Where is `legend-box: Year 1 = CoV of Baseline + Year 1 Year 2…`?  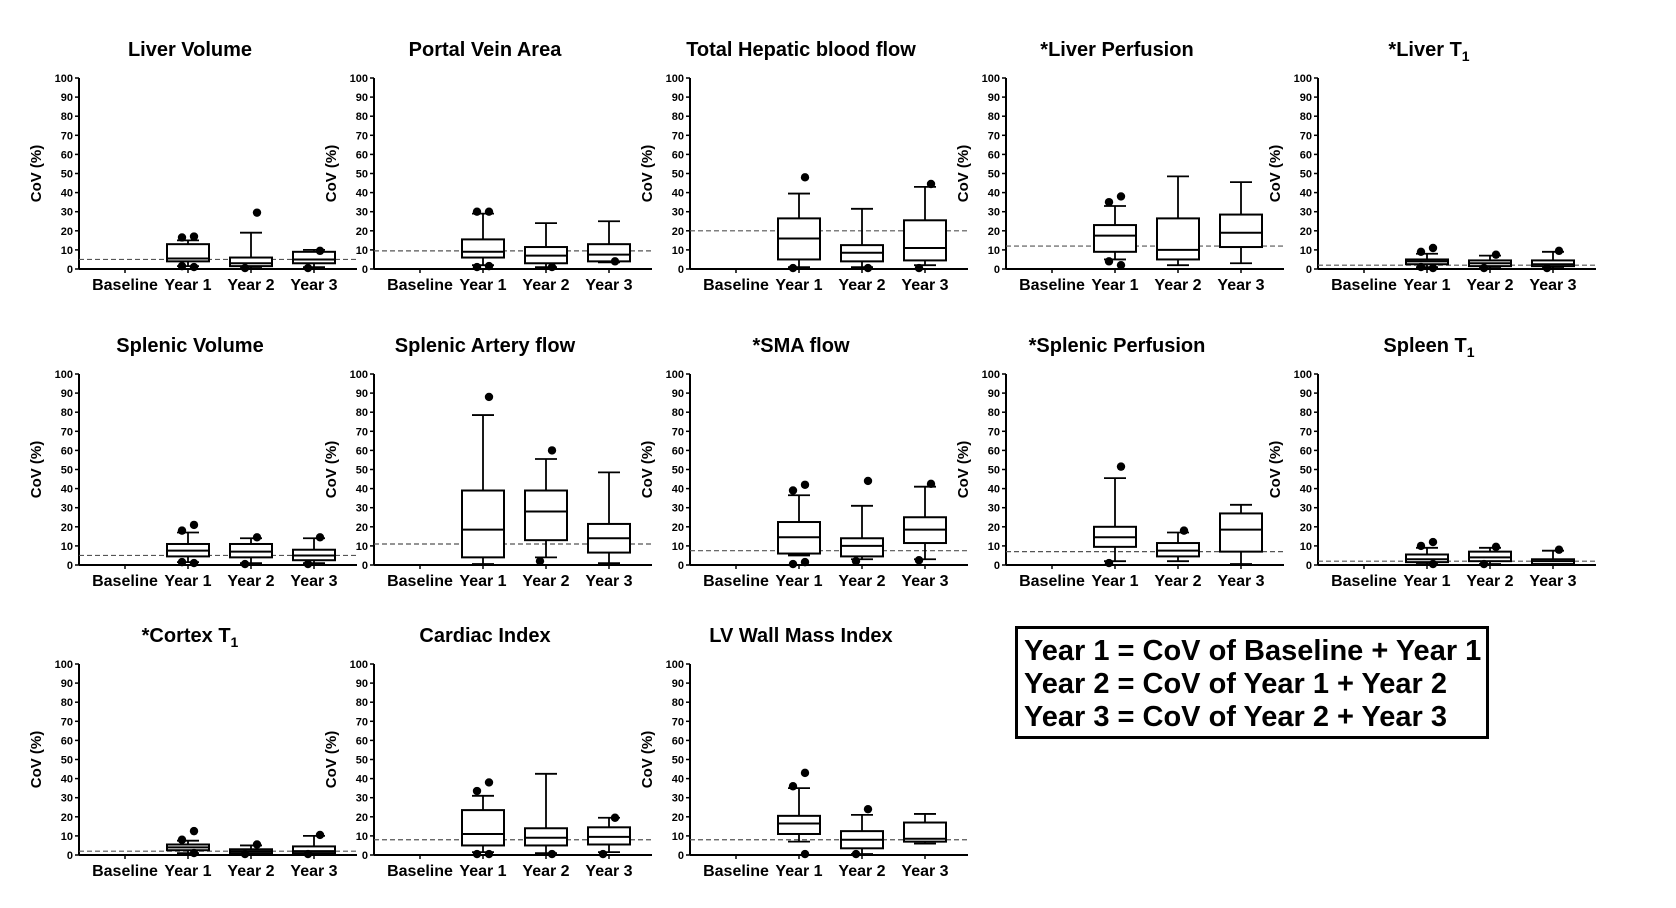 legend-box: Year 1 = CoV of Baseline + Year 1 Year 2… is located at coordinates (1252, 682).